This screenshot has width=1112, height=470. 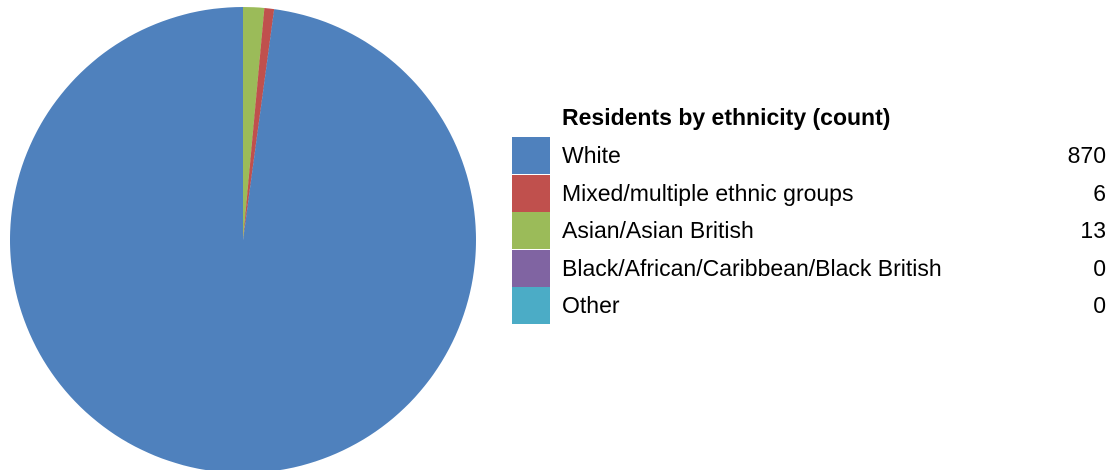 What do you see at coordinates (708, 193) in the screenshot?
I see `legend-label-mixed: Mixed/multiple ethnic groups` at bounding box center [708, 193].